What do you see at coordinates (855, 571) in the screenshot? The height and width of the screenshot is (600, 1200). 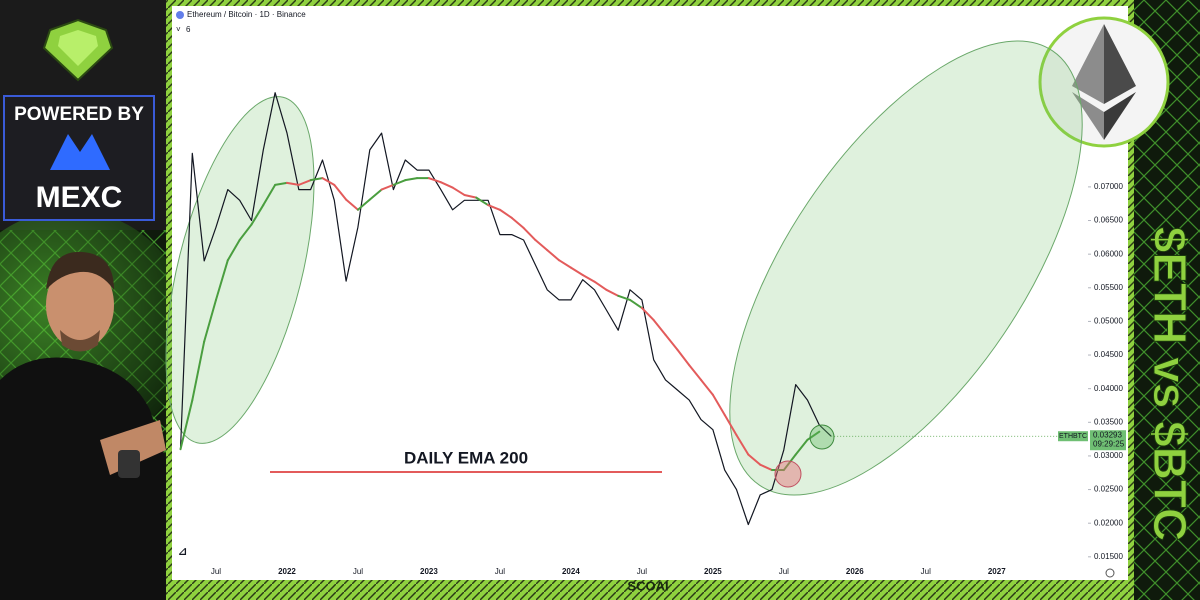 I see `x-tick-label: 2026` at bounding box center [855, 571].